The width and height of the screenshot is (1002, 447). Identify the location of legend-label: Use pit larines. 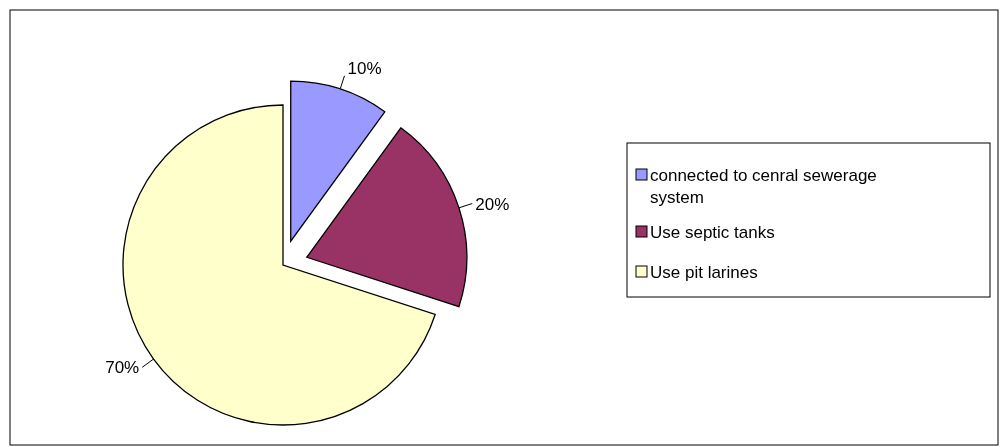
(704, 272).